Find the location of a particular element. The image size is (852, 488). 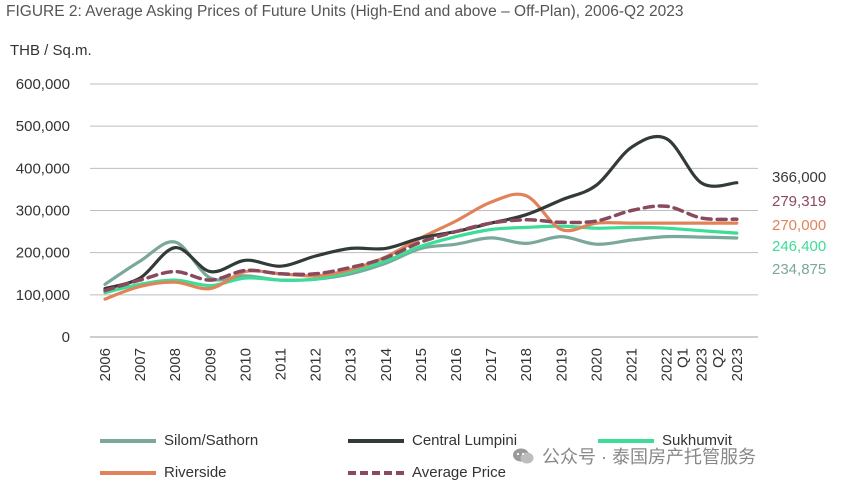

x-tick-label: 2016 is located at coordinates (456, 364).